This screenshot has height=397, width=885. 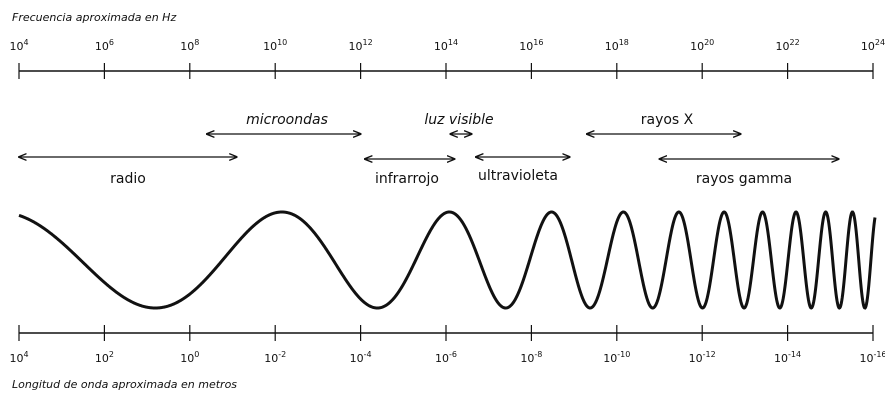 I want to click on wavelength-tick-label: 10⁻⁶, so click(x=446, y=357).